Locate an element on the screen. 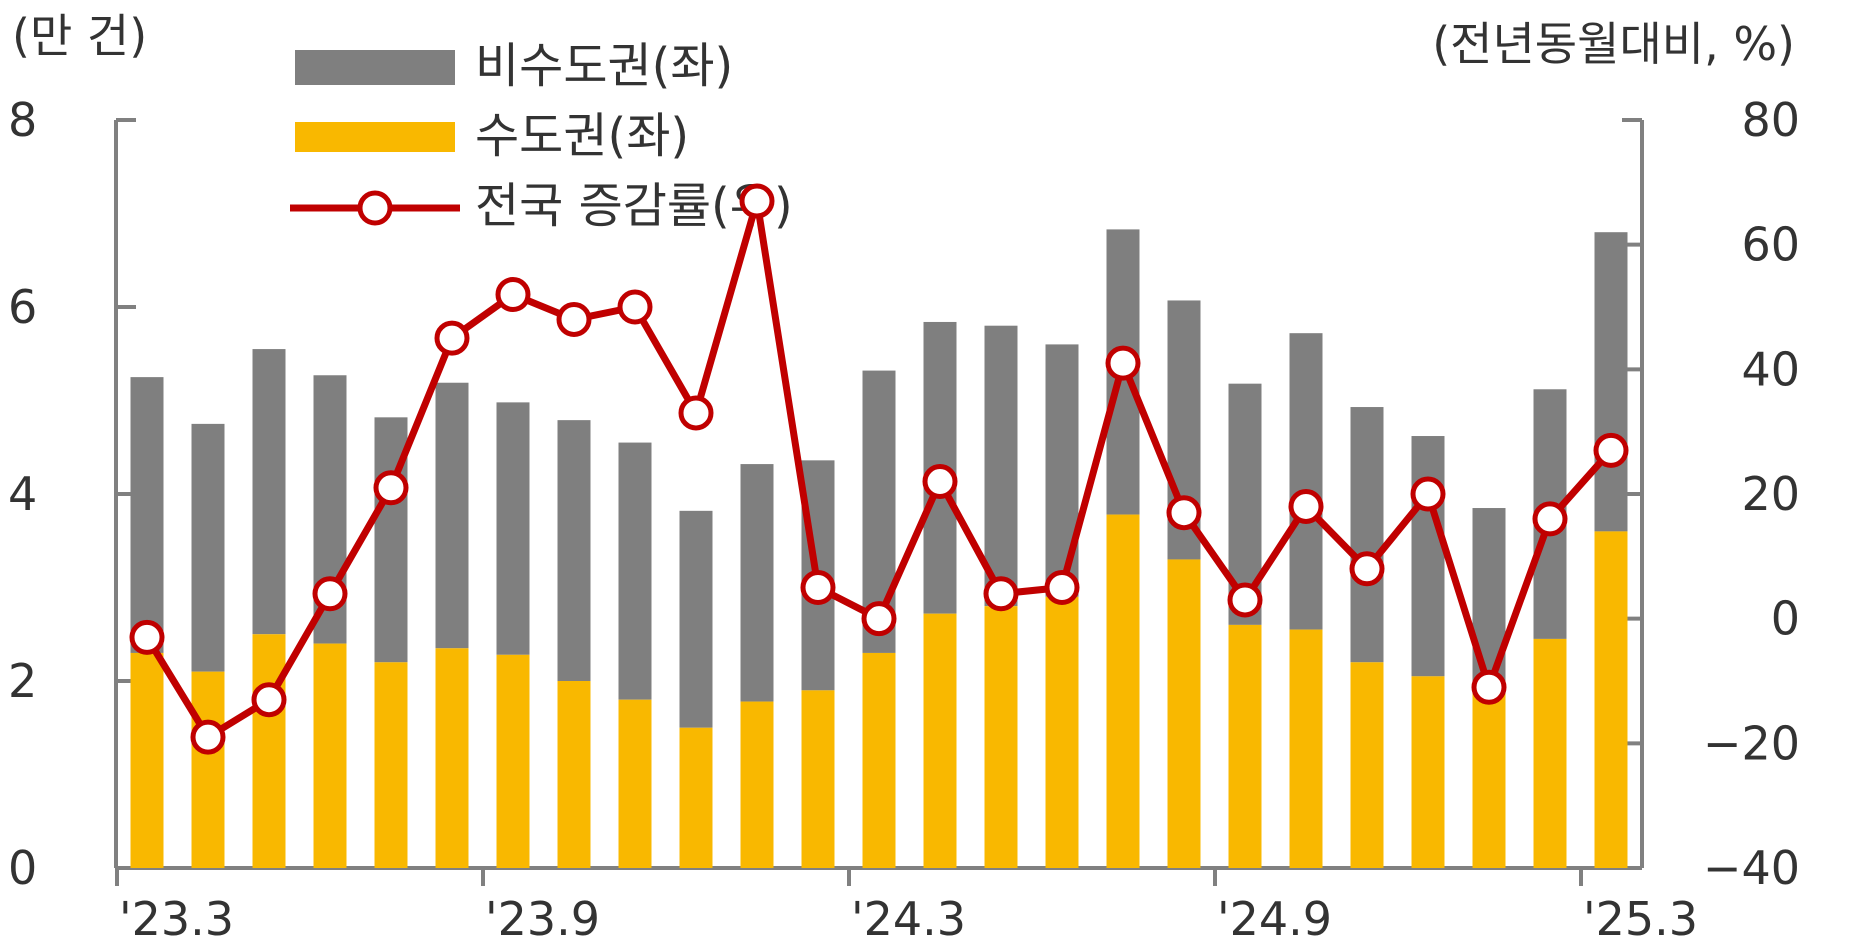  left-axis-tick-label: 6 is located at coordinates (22, 307).